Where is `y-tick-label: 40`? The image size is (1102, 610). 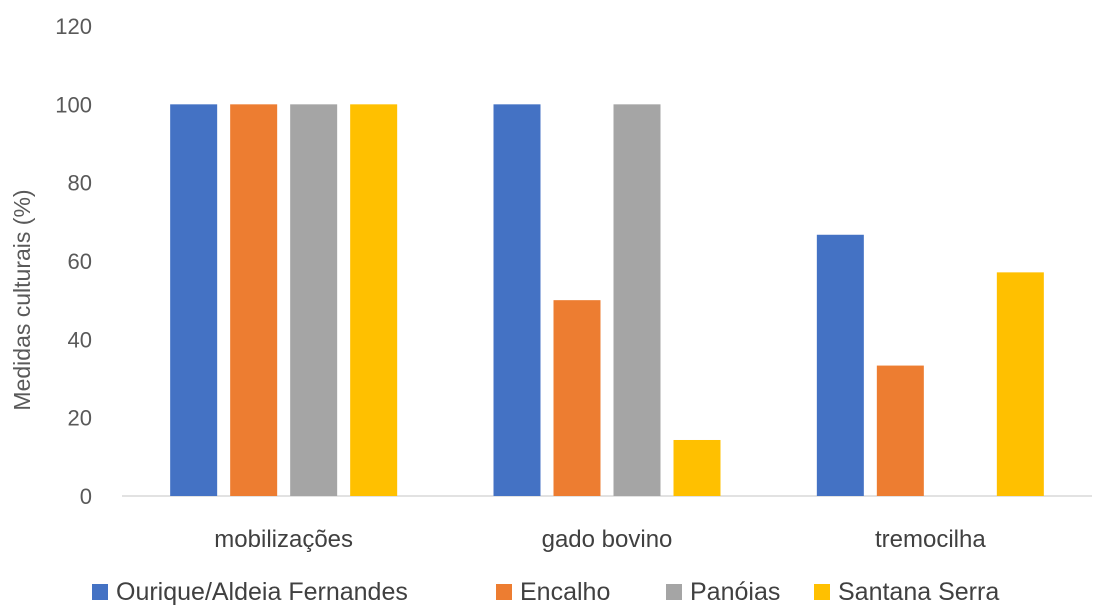
y-tick-label: 40 is located at coordinates (80, 339).